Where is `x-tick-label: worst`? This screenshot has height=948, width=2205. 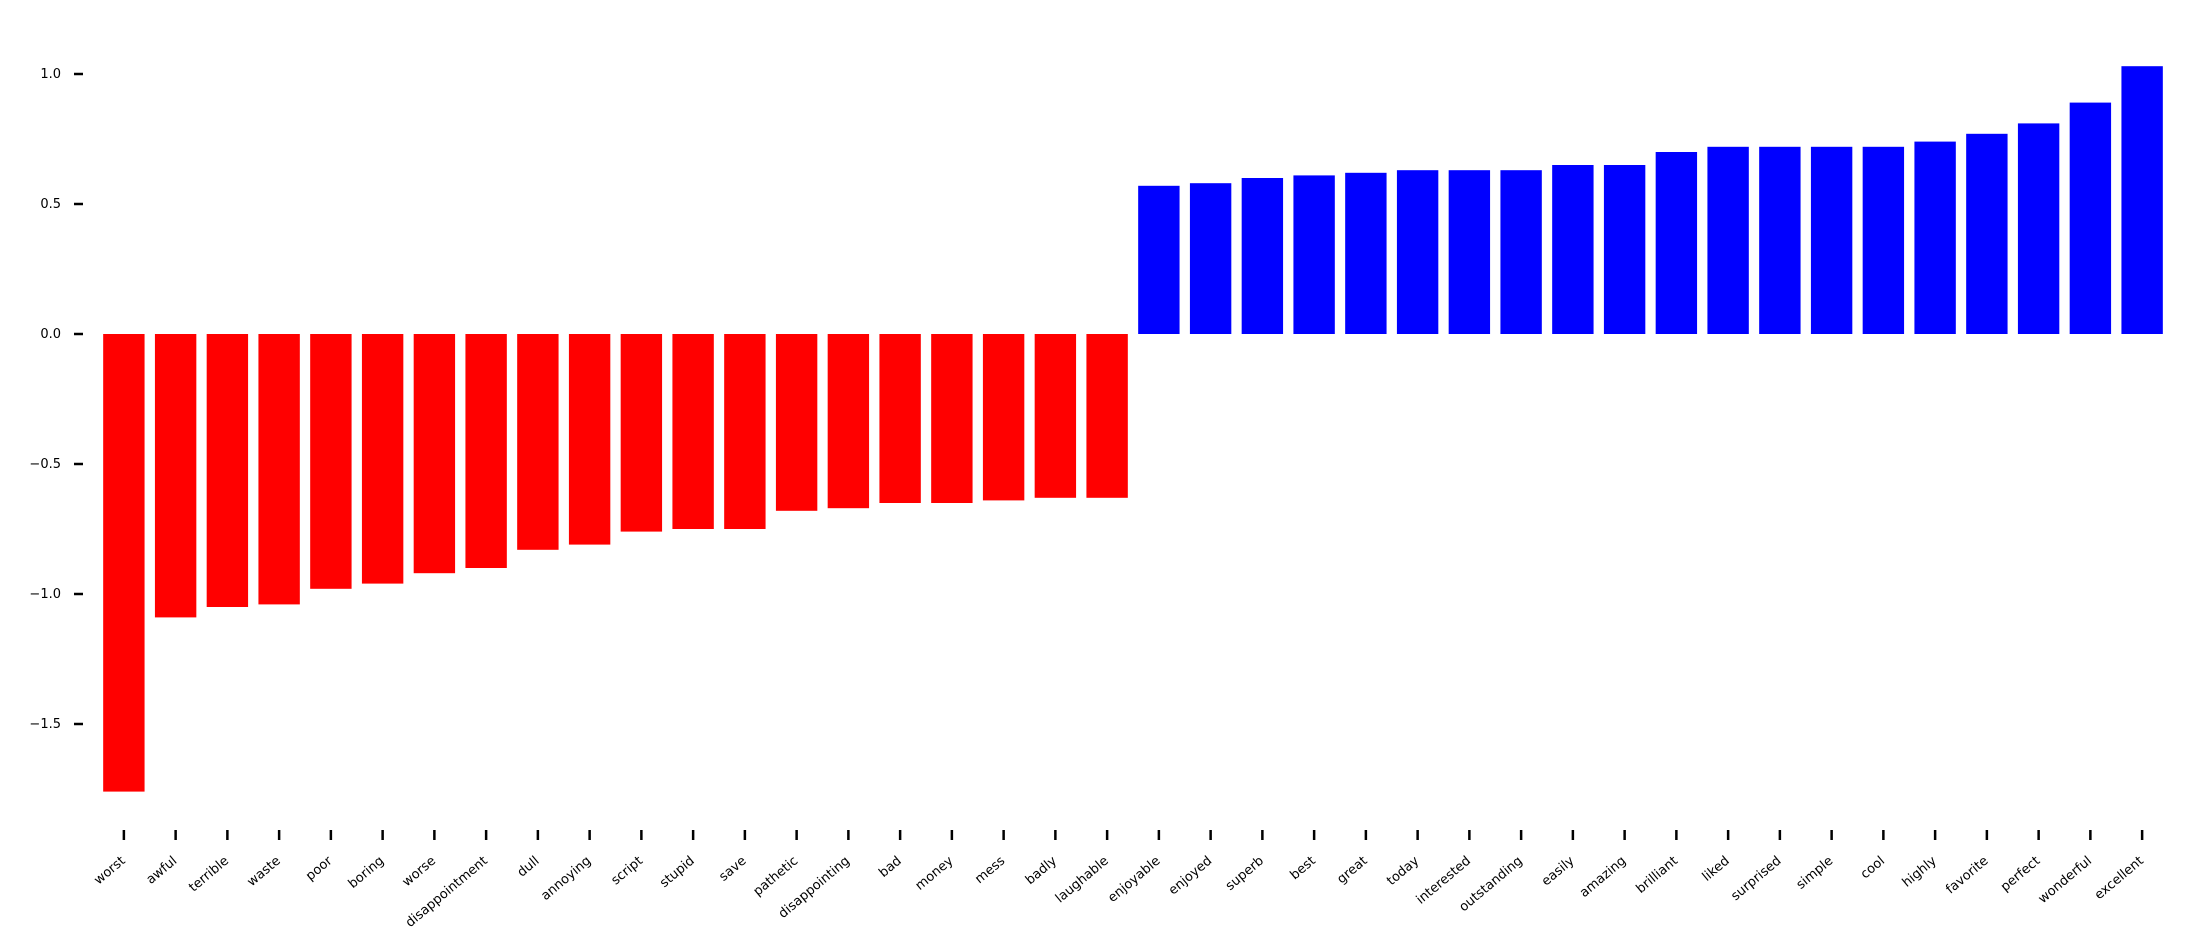
x-tick-label: worst is located at coordinates (109, 871).